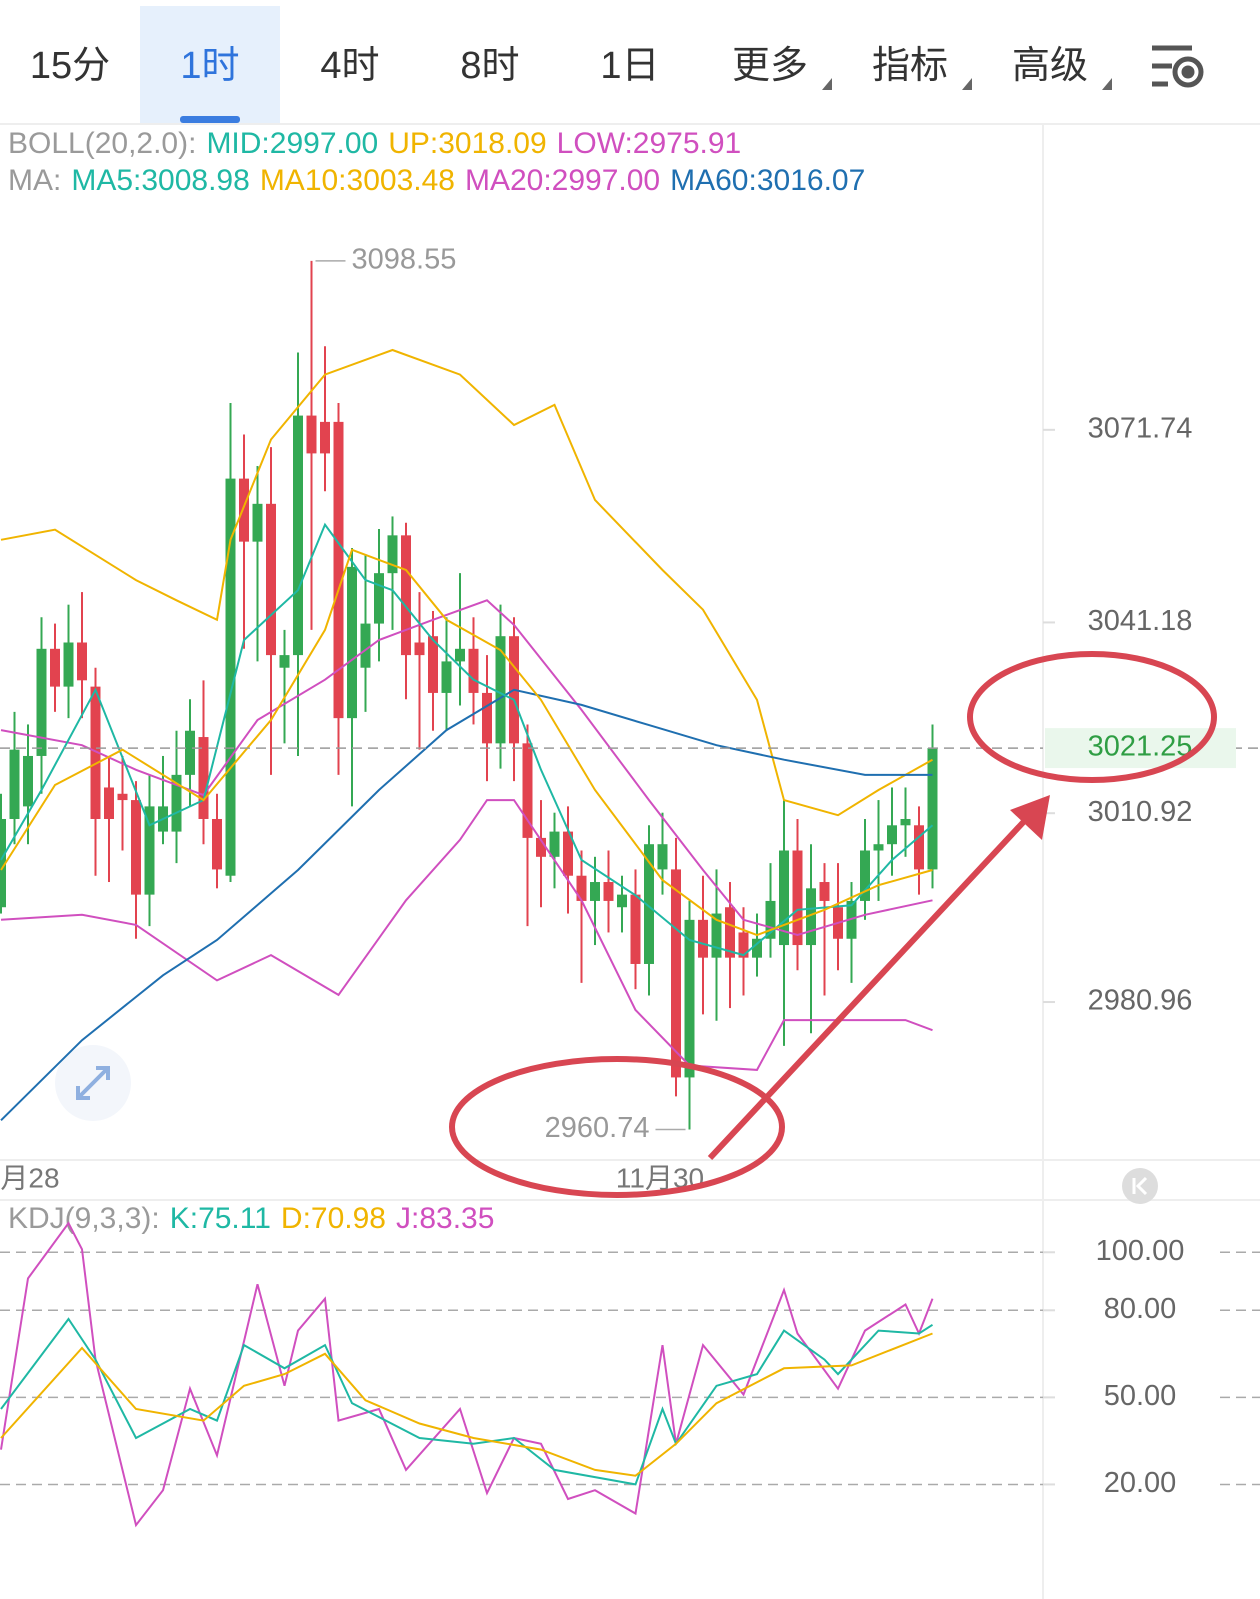 The image size is (1260, 1599). I want to click on legend-item: UP:3018.09, so click(467, 143).